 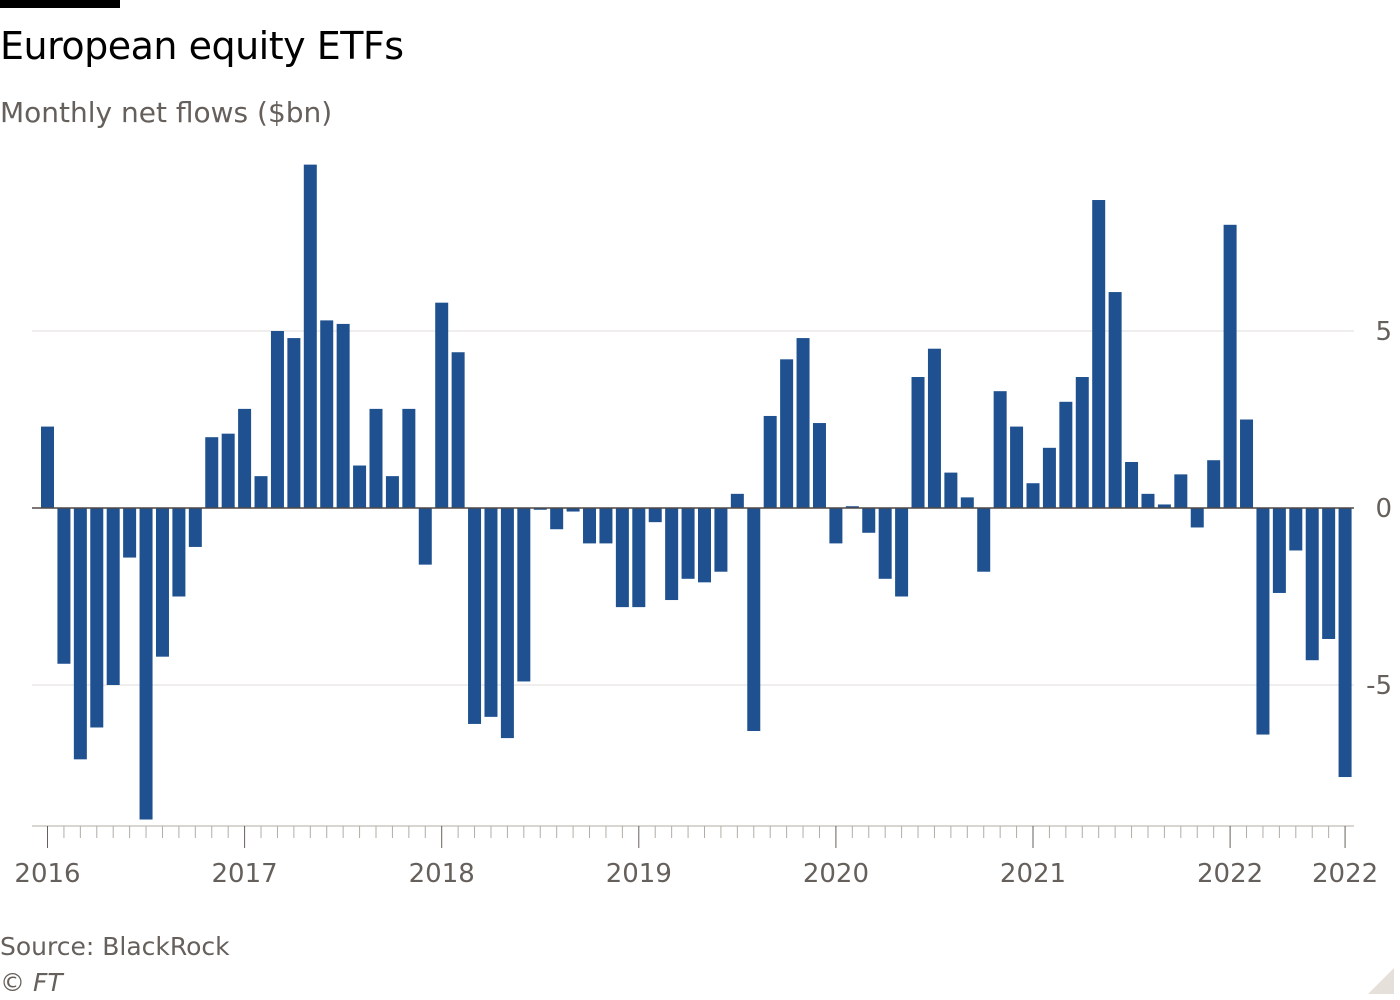 What do you see at coordinates (442, 874) in the screenshot?
I see `x-tick-label: 2018` at bounding box center [442, 874].